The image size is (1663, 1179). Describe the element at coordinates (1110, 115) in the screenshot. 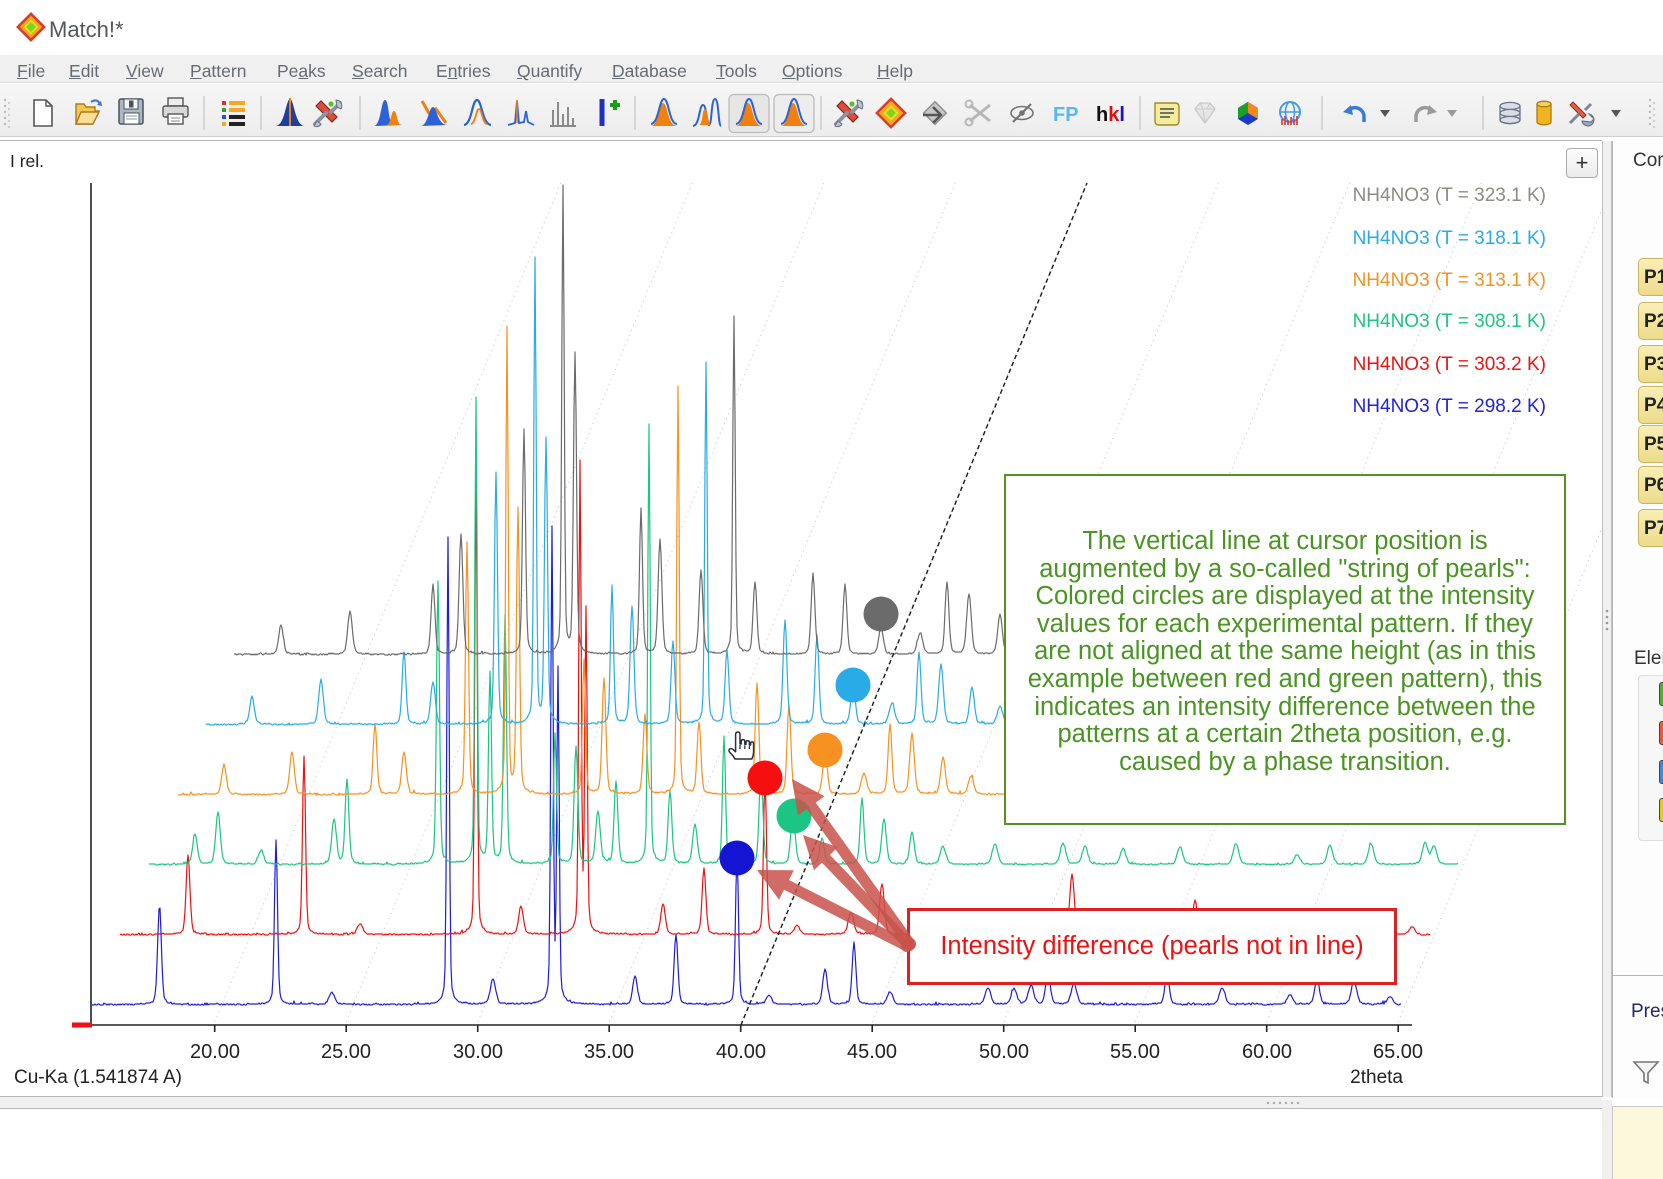

I see `svg-text: hkl` at that location.